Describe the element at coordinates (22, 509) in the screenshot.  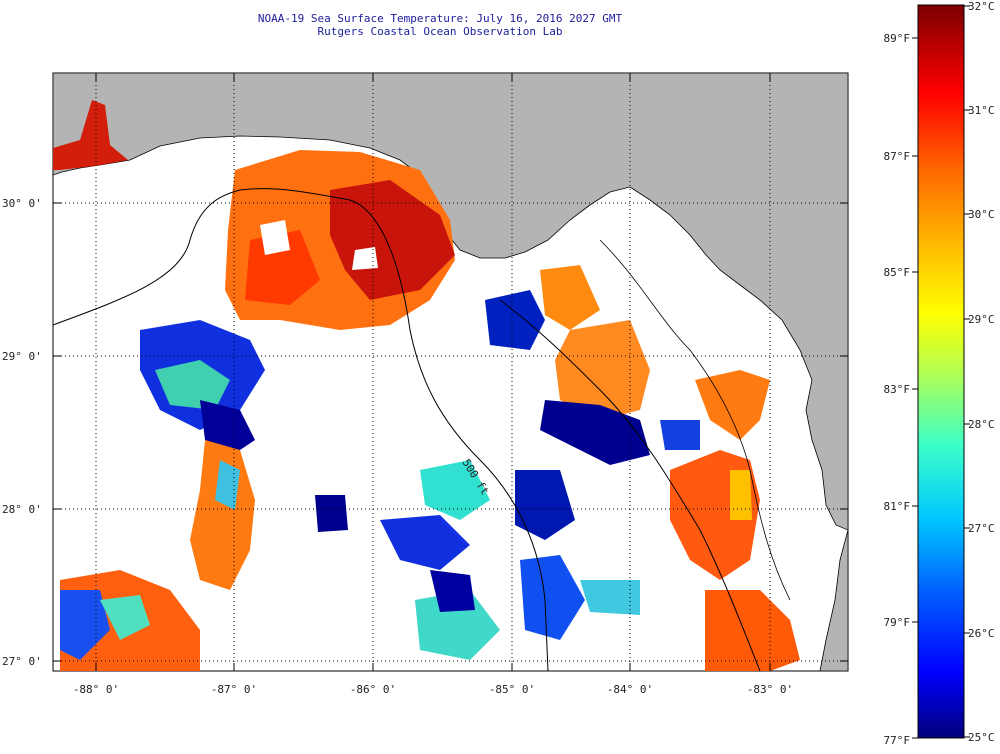
I see `lat-label-28: 28° 0'` at that location.